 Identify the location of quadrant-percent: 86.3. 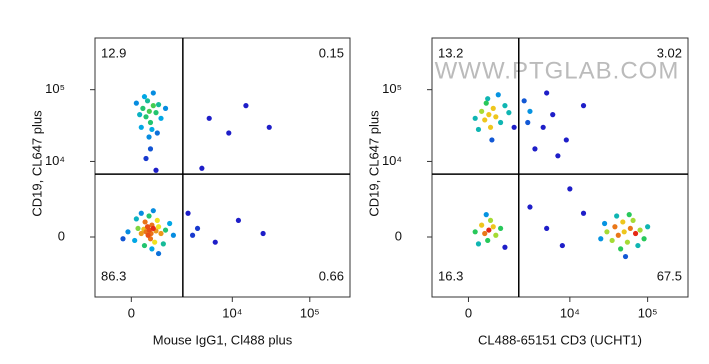
(113, 275).